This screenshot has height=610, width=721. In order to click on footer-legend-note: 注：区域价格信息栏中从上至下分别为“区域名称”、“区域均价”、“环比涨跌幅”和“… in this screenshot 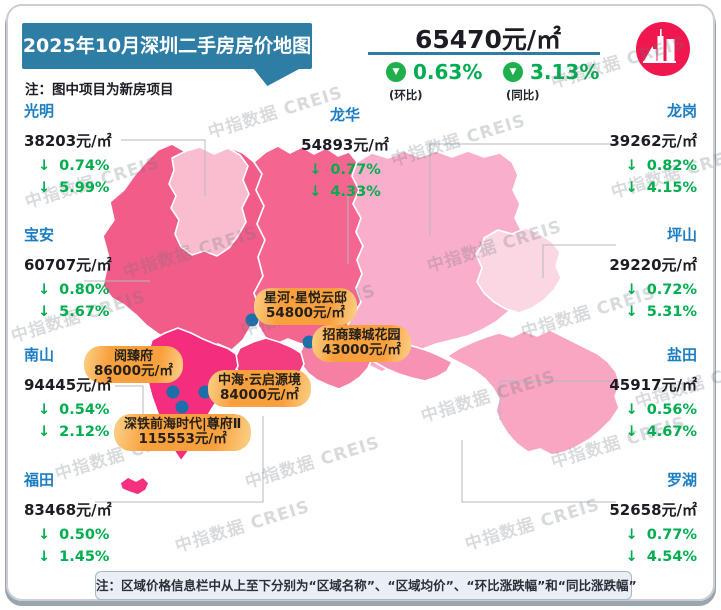, I will do `click(366, 585)`.